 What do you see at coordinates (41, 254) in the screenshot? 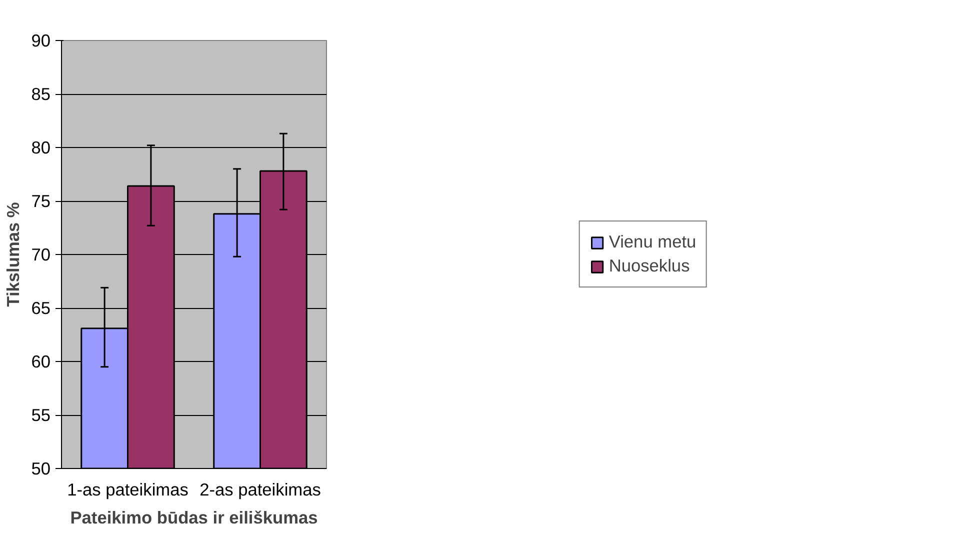
I see `y-tick-label: 70` at bounding box center [41, 254].